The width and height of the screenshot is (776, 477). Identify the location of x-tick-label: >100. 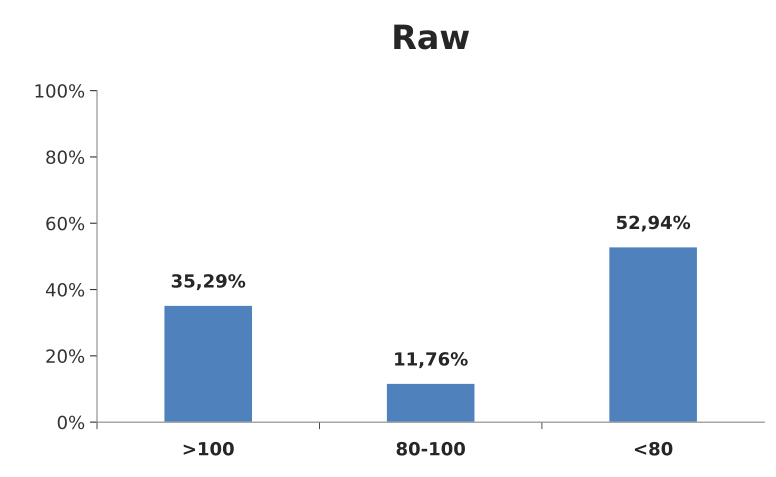
(209, 449).